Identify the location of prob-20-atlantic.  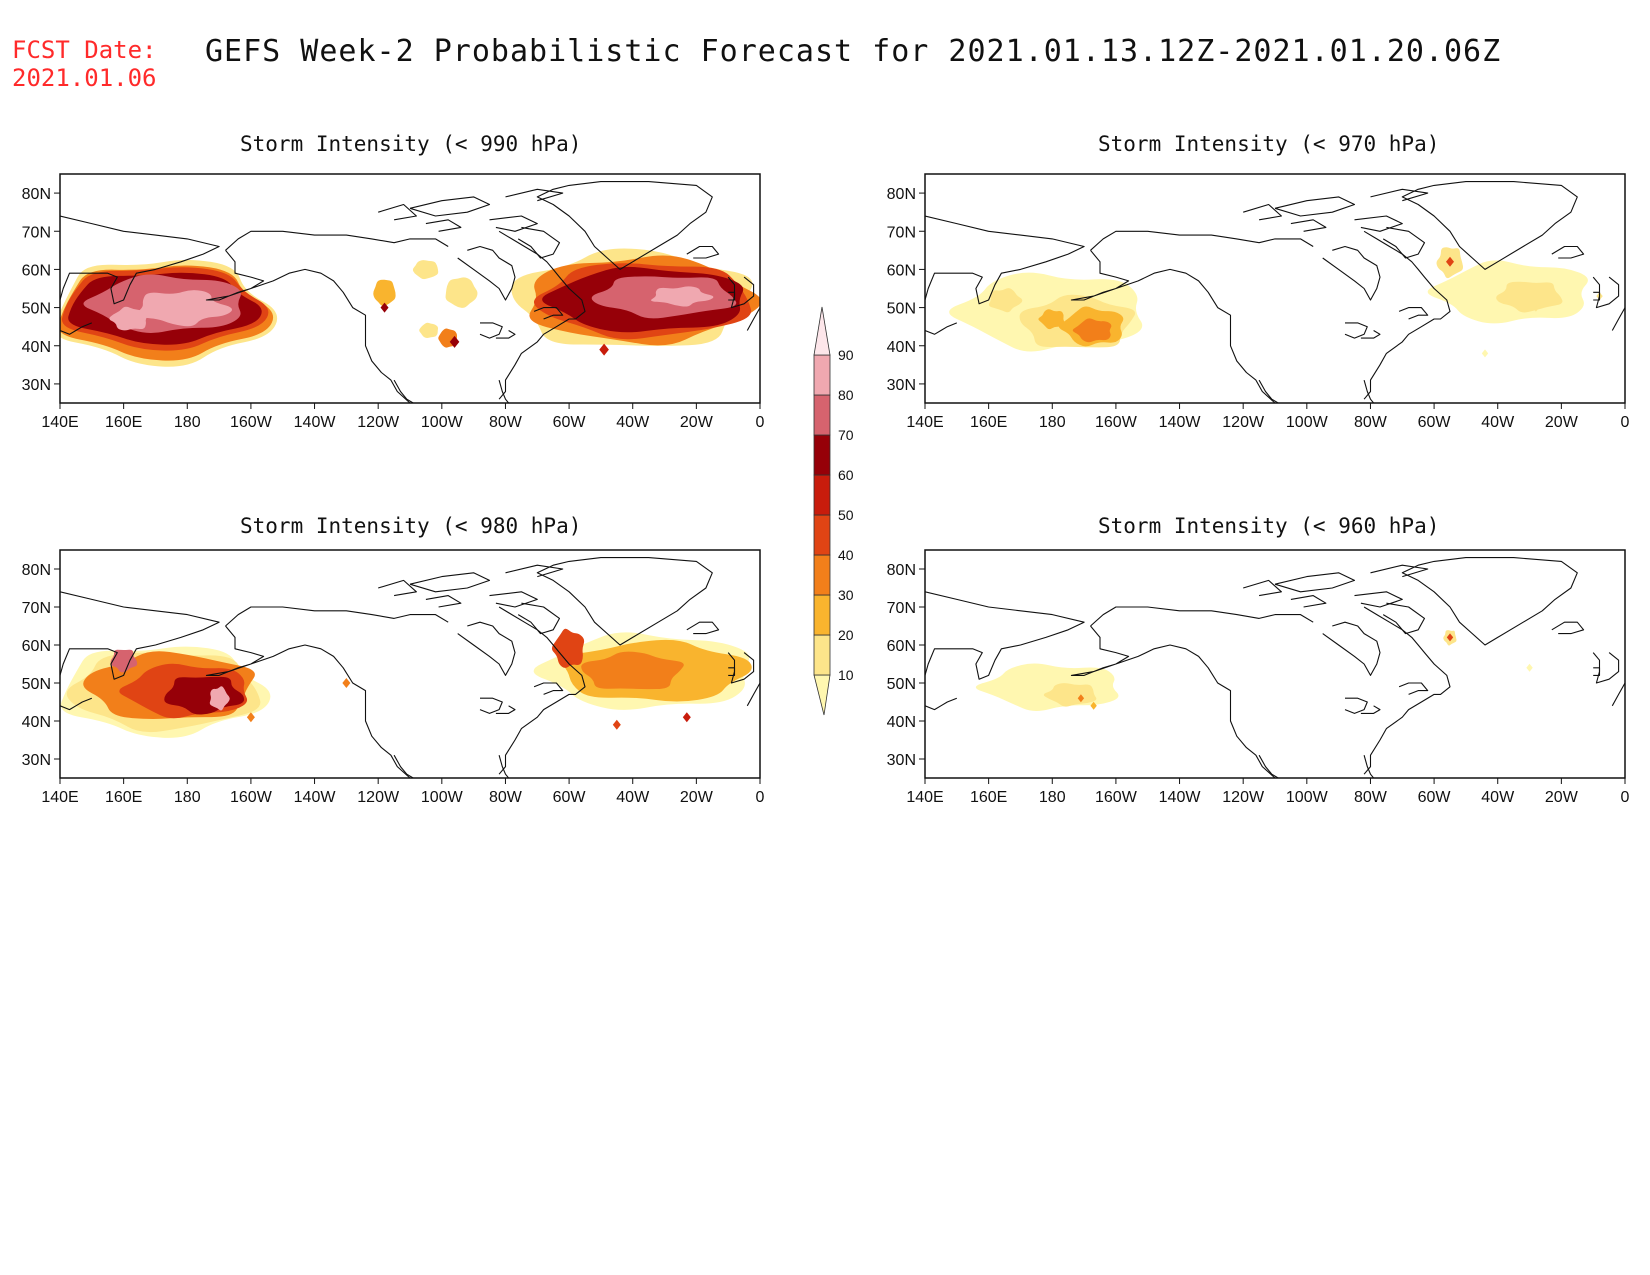
(1529, 297).